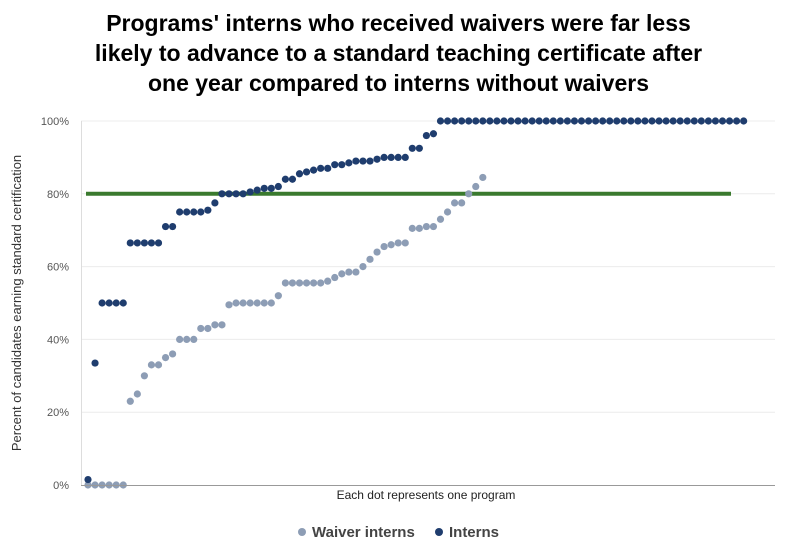 This screenshot has width=797, height=550. What do you see at coordinates (55, 122) in the screenshot?
I see `y-tick-label: 100%` at bounding box center [55, 122].